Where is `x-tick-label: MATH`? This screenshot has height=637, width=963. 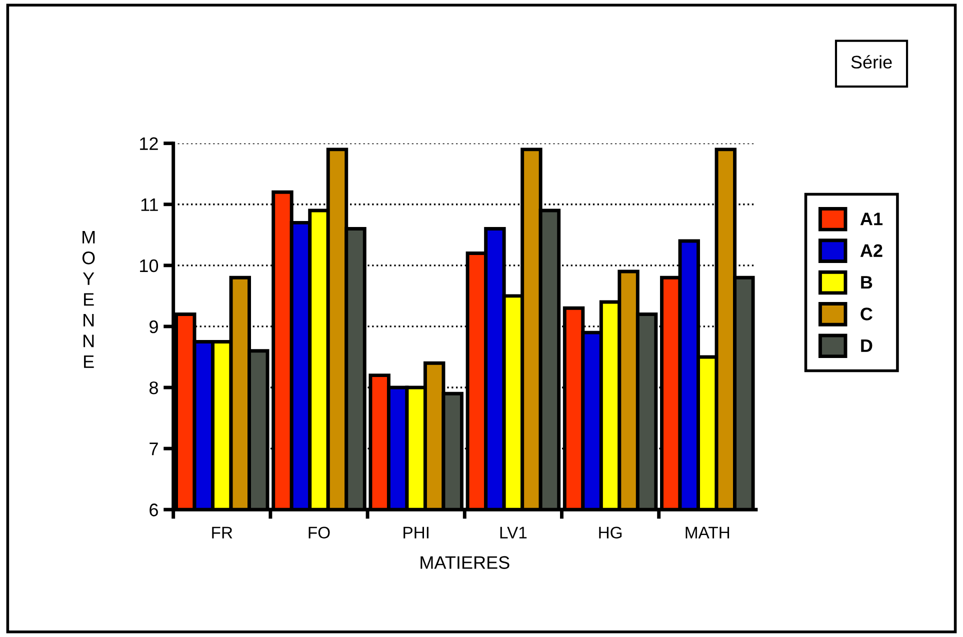
x-tick-label: MATH is located at coordinates (708, 532).